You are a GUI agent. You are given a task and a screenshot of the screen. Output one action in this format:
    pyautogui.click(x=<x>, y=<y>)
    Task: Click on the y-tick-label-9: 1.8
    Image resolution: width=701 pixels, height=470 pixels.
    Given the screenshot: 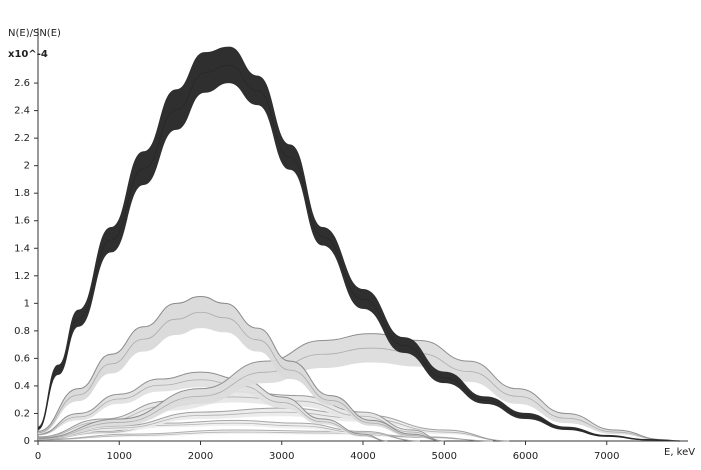 What is the action you would take?
    pyautogui.click(x=22, y=193)
    